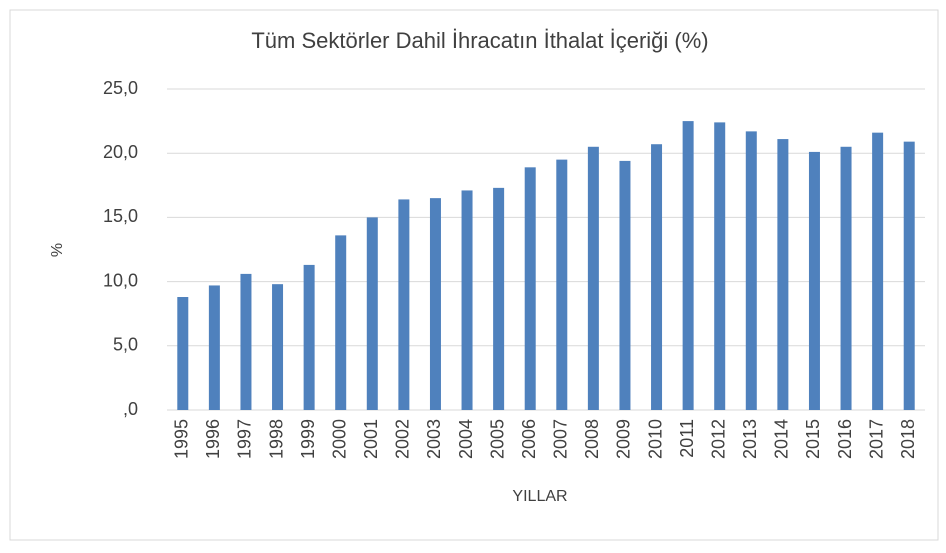 This screenshot has width=946, height=553. I want to click on x-tick-label: 2018, so click(908, 439).